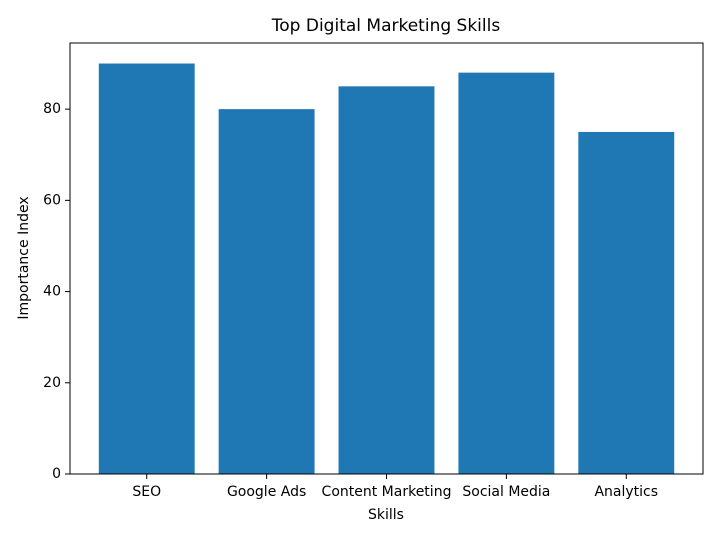 The height and width of the screenshot is (540, 720). Describe the element at coordinates (387, 492) in the screenshot. I see `x-tick-label: Content Marketing` at that location.